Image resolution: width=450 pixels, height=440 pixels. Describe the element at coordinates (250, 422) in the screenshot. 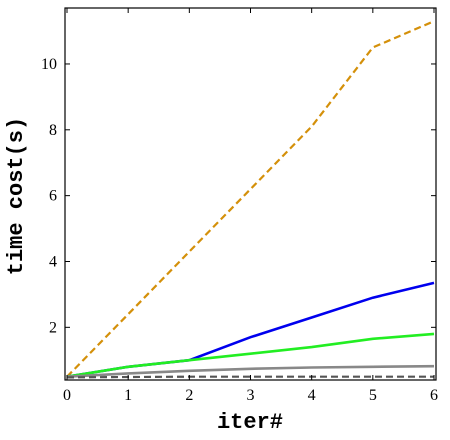

I see `x-axis-title: iter#` at that location.